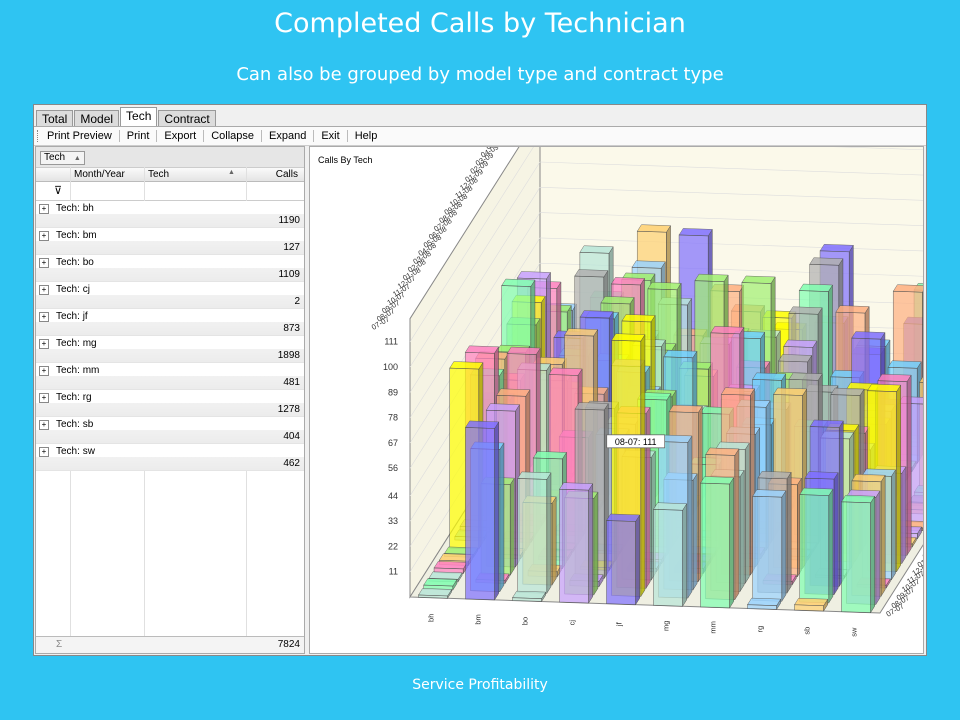 This screenshot has height=720, width=960. Describe the element at coordinates (760, 629) in the screenshot. I see `tech-label-bottom: rg` at that location.